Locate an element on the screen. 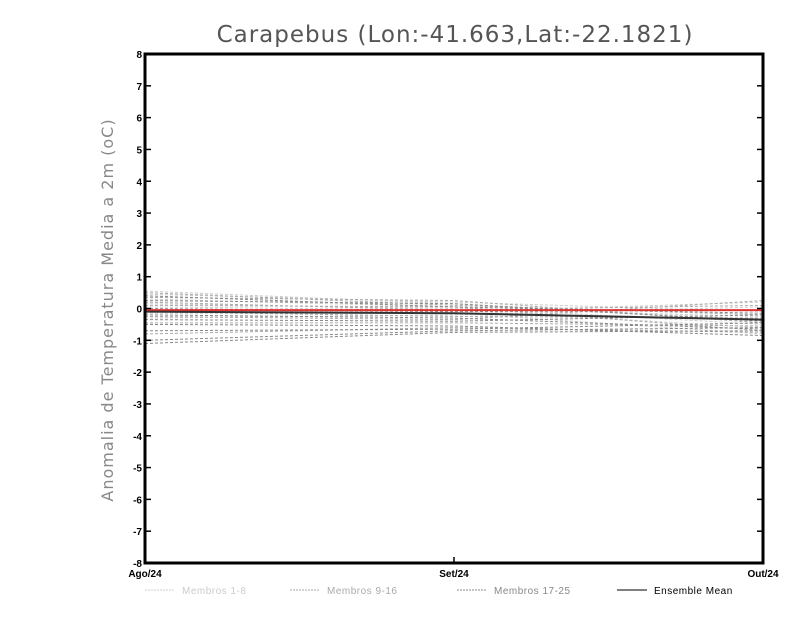 Image resolution: width=800 pixels, height=618 pixels. legend-item: Ensemble Mean is located at coordinates (675, 591).